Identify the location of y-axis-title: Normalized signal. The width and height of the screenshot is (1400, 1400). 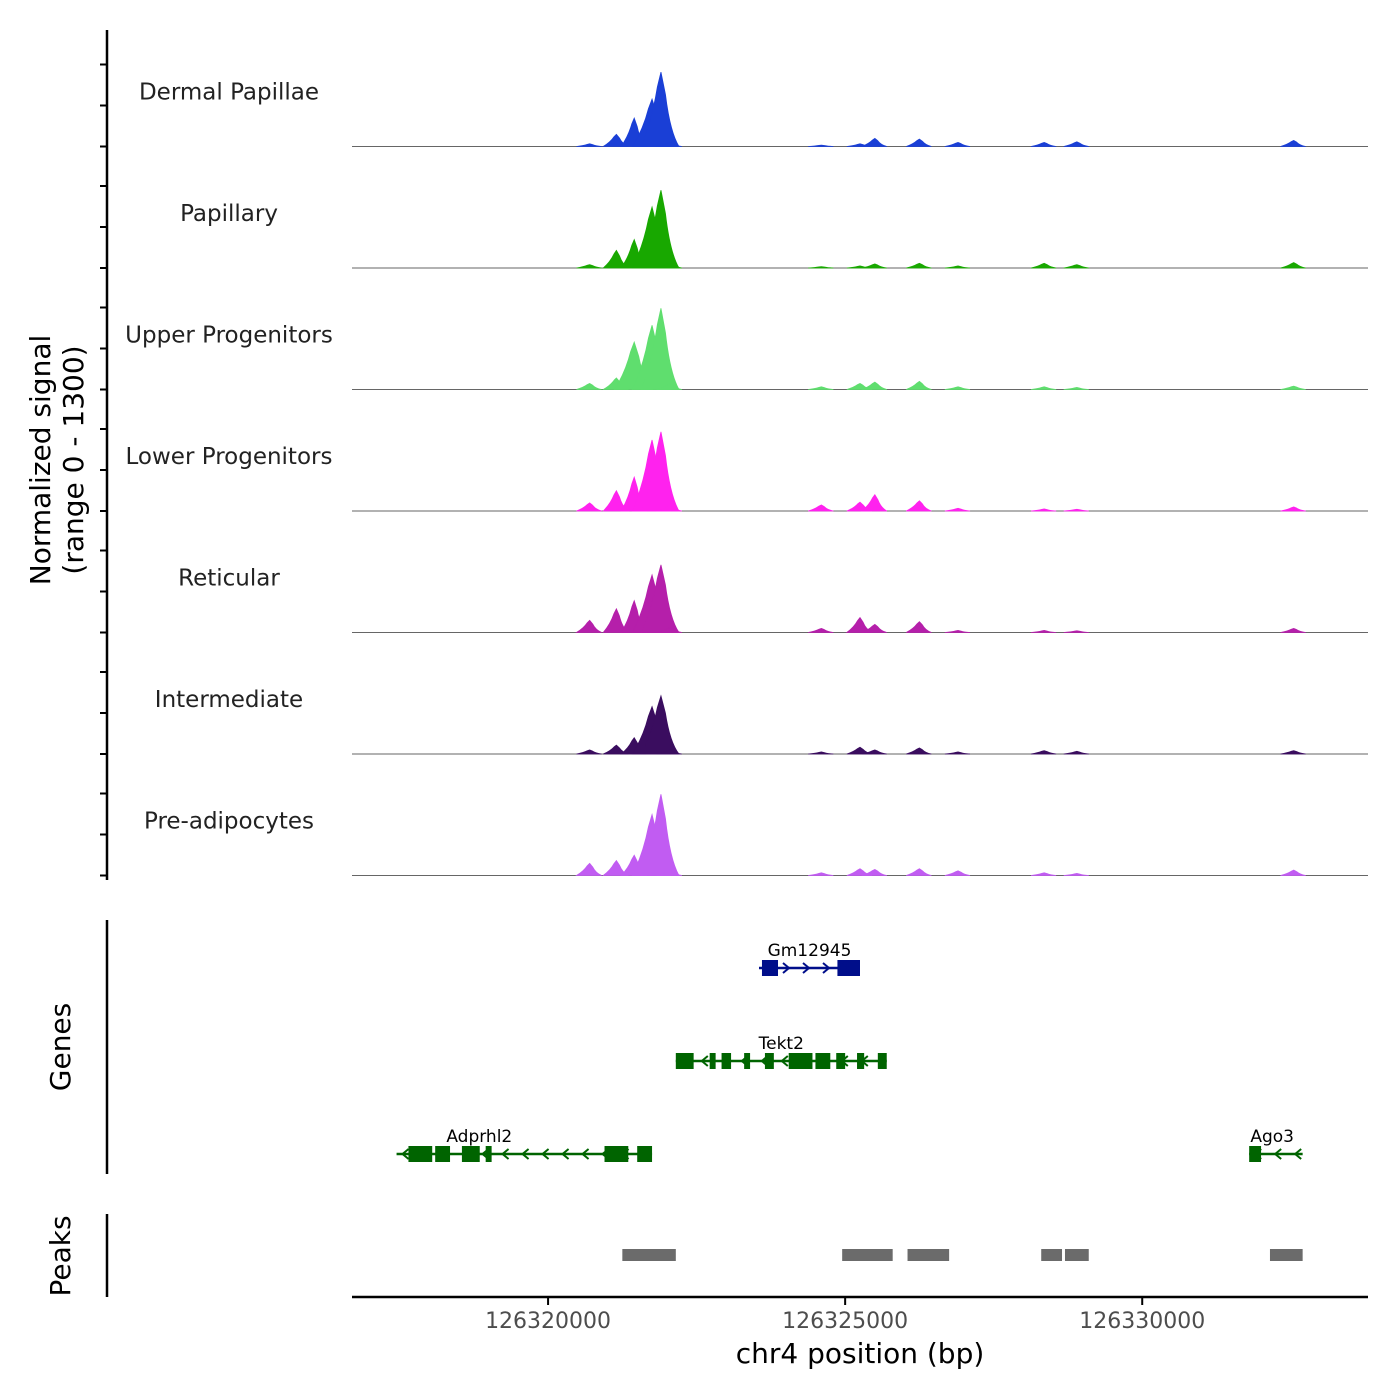
(40, 460).